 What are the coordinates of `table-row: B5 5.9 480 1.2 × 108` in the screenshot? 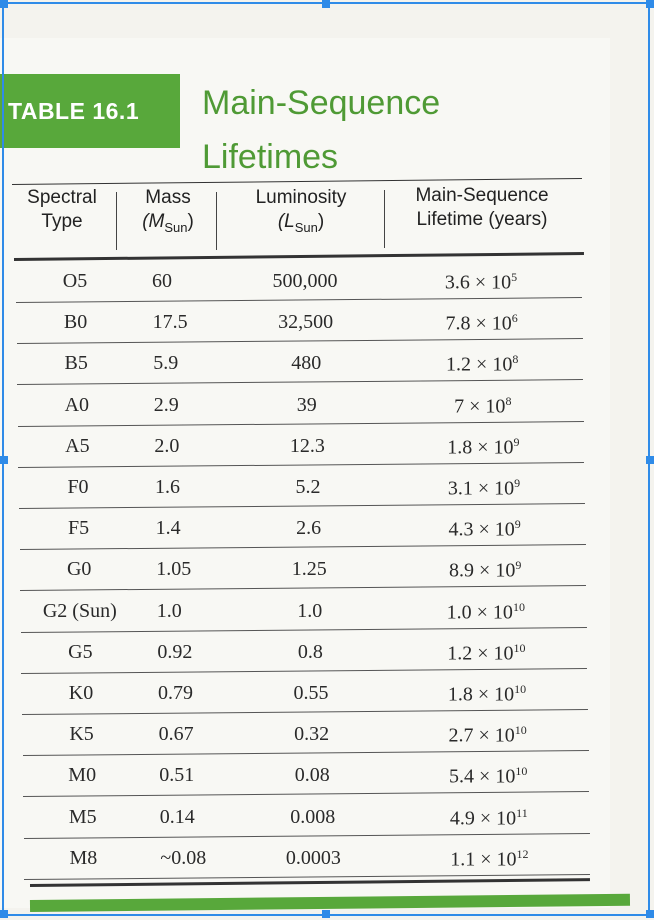 It's located at (300, 365).